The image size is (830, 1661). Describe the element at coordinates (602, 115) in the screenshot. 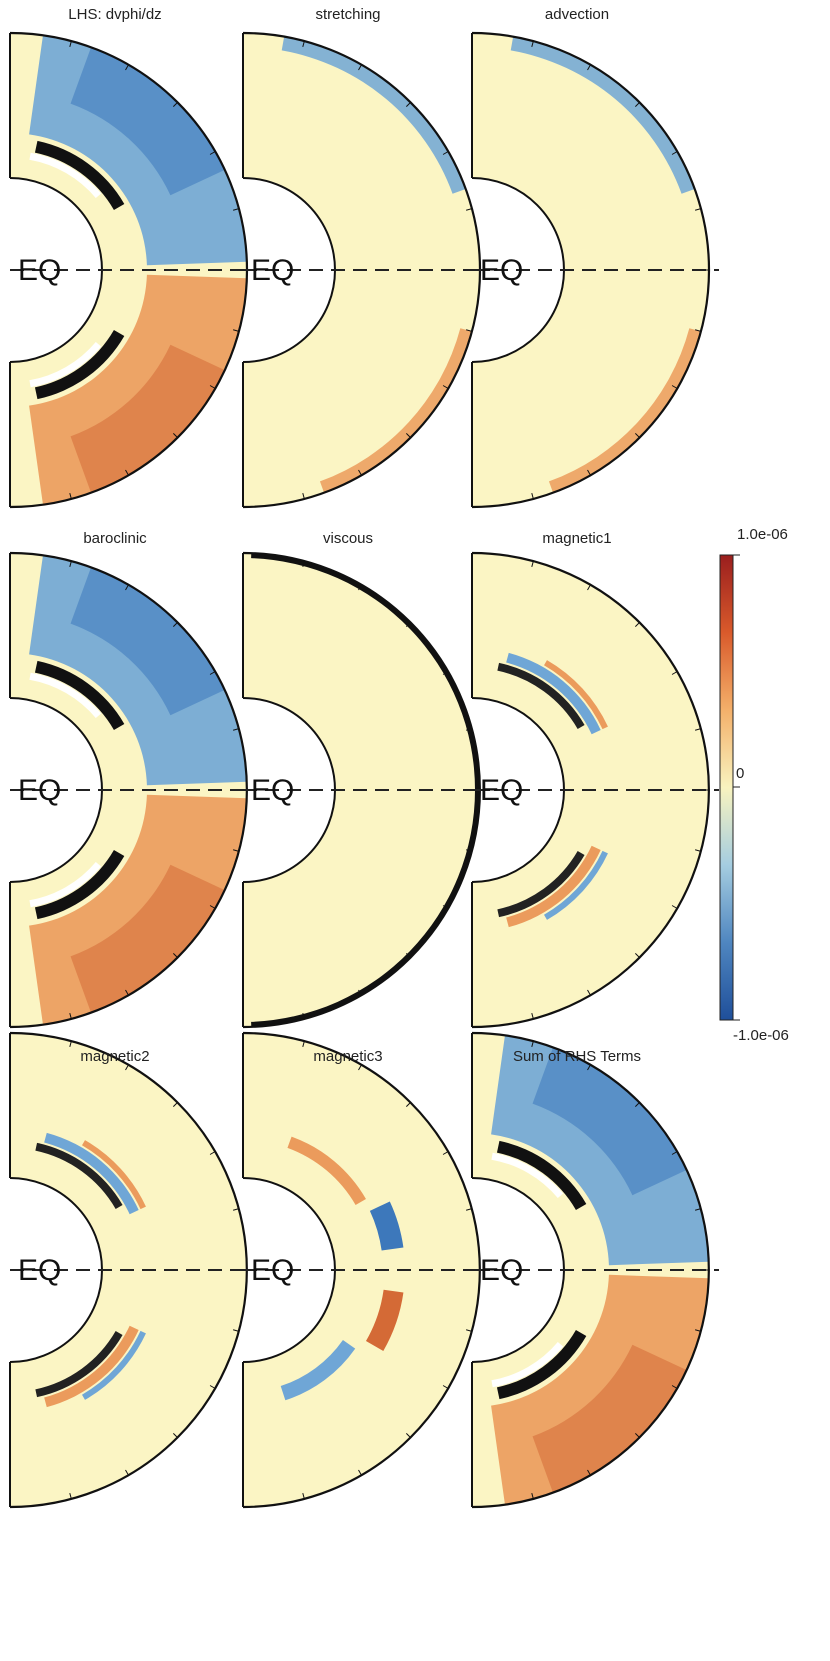

I see `north-edge` at that location.